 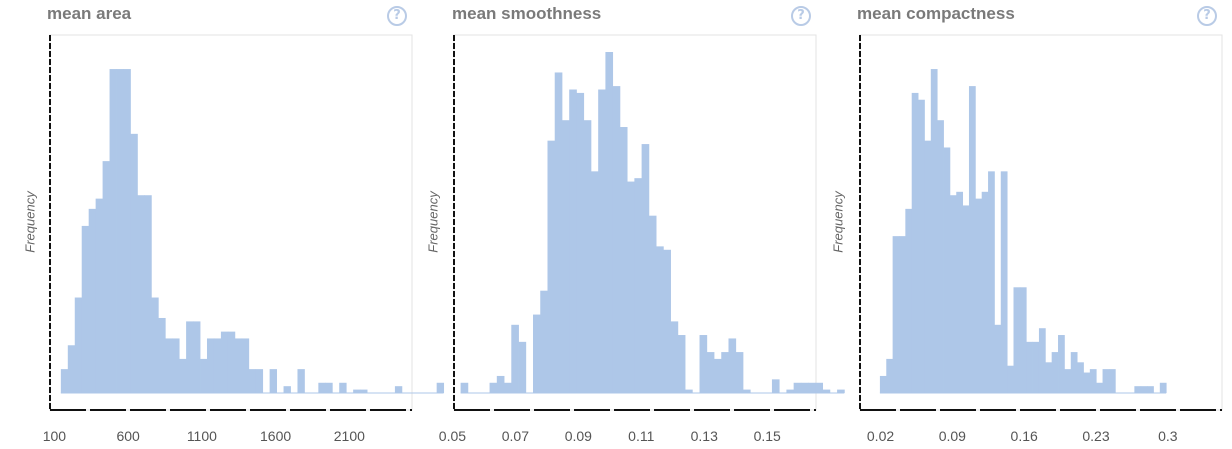 I want to click on chart-title: mean compactness, so click(x=936, y=13).